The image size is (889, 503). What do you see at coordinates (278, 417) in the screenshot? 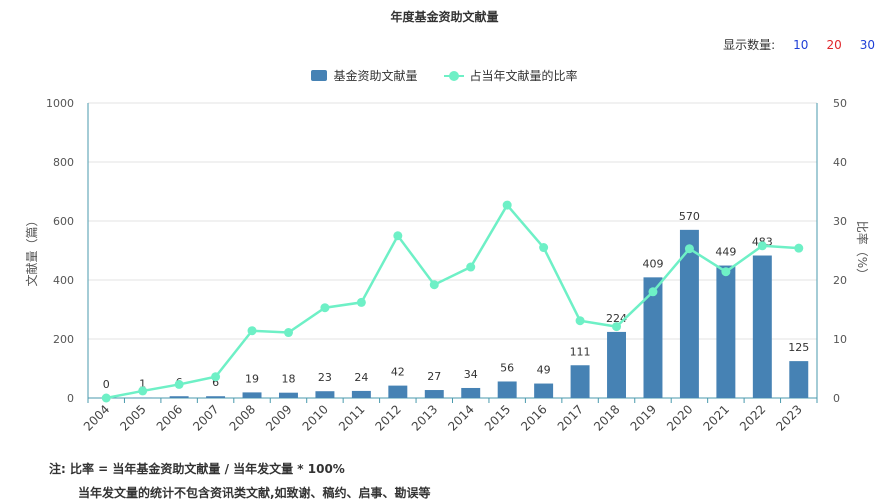
I see `x-tick-label: 2009` at bounding box center [278, 417].